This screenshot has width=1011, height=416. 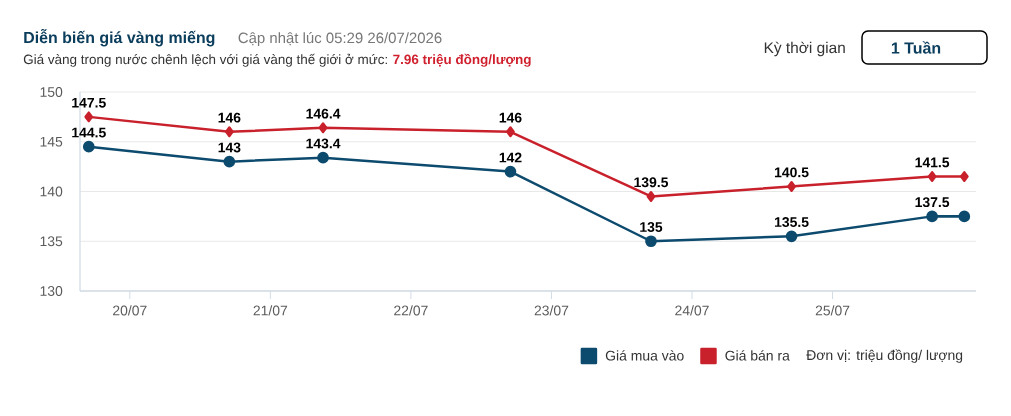 What do you see at coordinates (757, 355) in the screenshot?
I see `legend-label: Giá bán ra` at bounding box center [757, 355].